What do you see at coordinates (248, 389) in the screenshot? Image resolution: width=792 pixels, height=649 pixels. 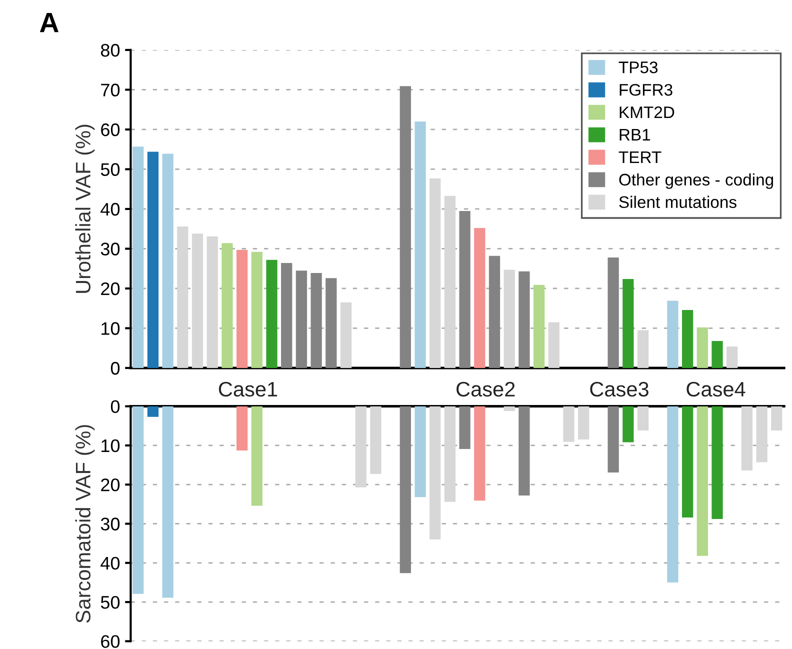 I see `text: Case1` at bounding box center [248, 389].